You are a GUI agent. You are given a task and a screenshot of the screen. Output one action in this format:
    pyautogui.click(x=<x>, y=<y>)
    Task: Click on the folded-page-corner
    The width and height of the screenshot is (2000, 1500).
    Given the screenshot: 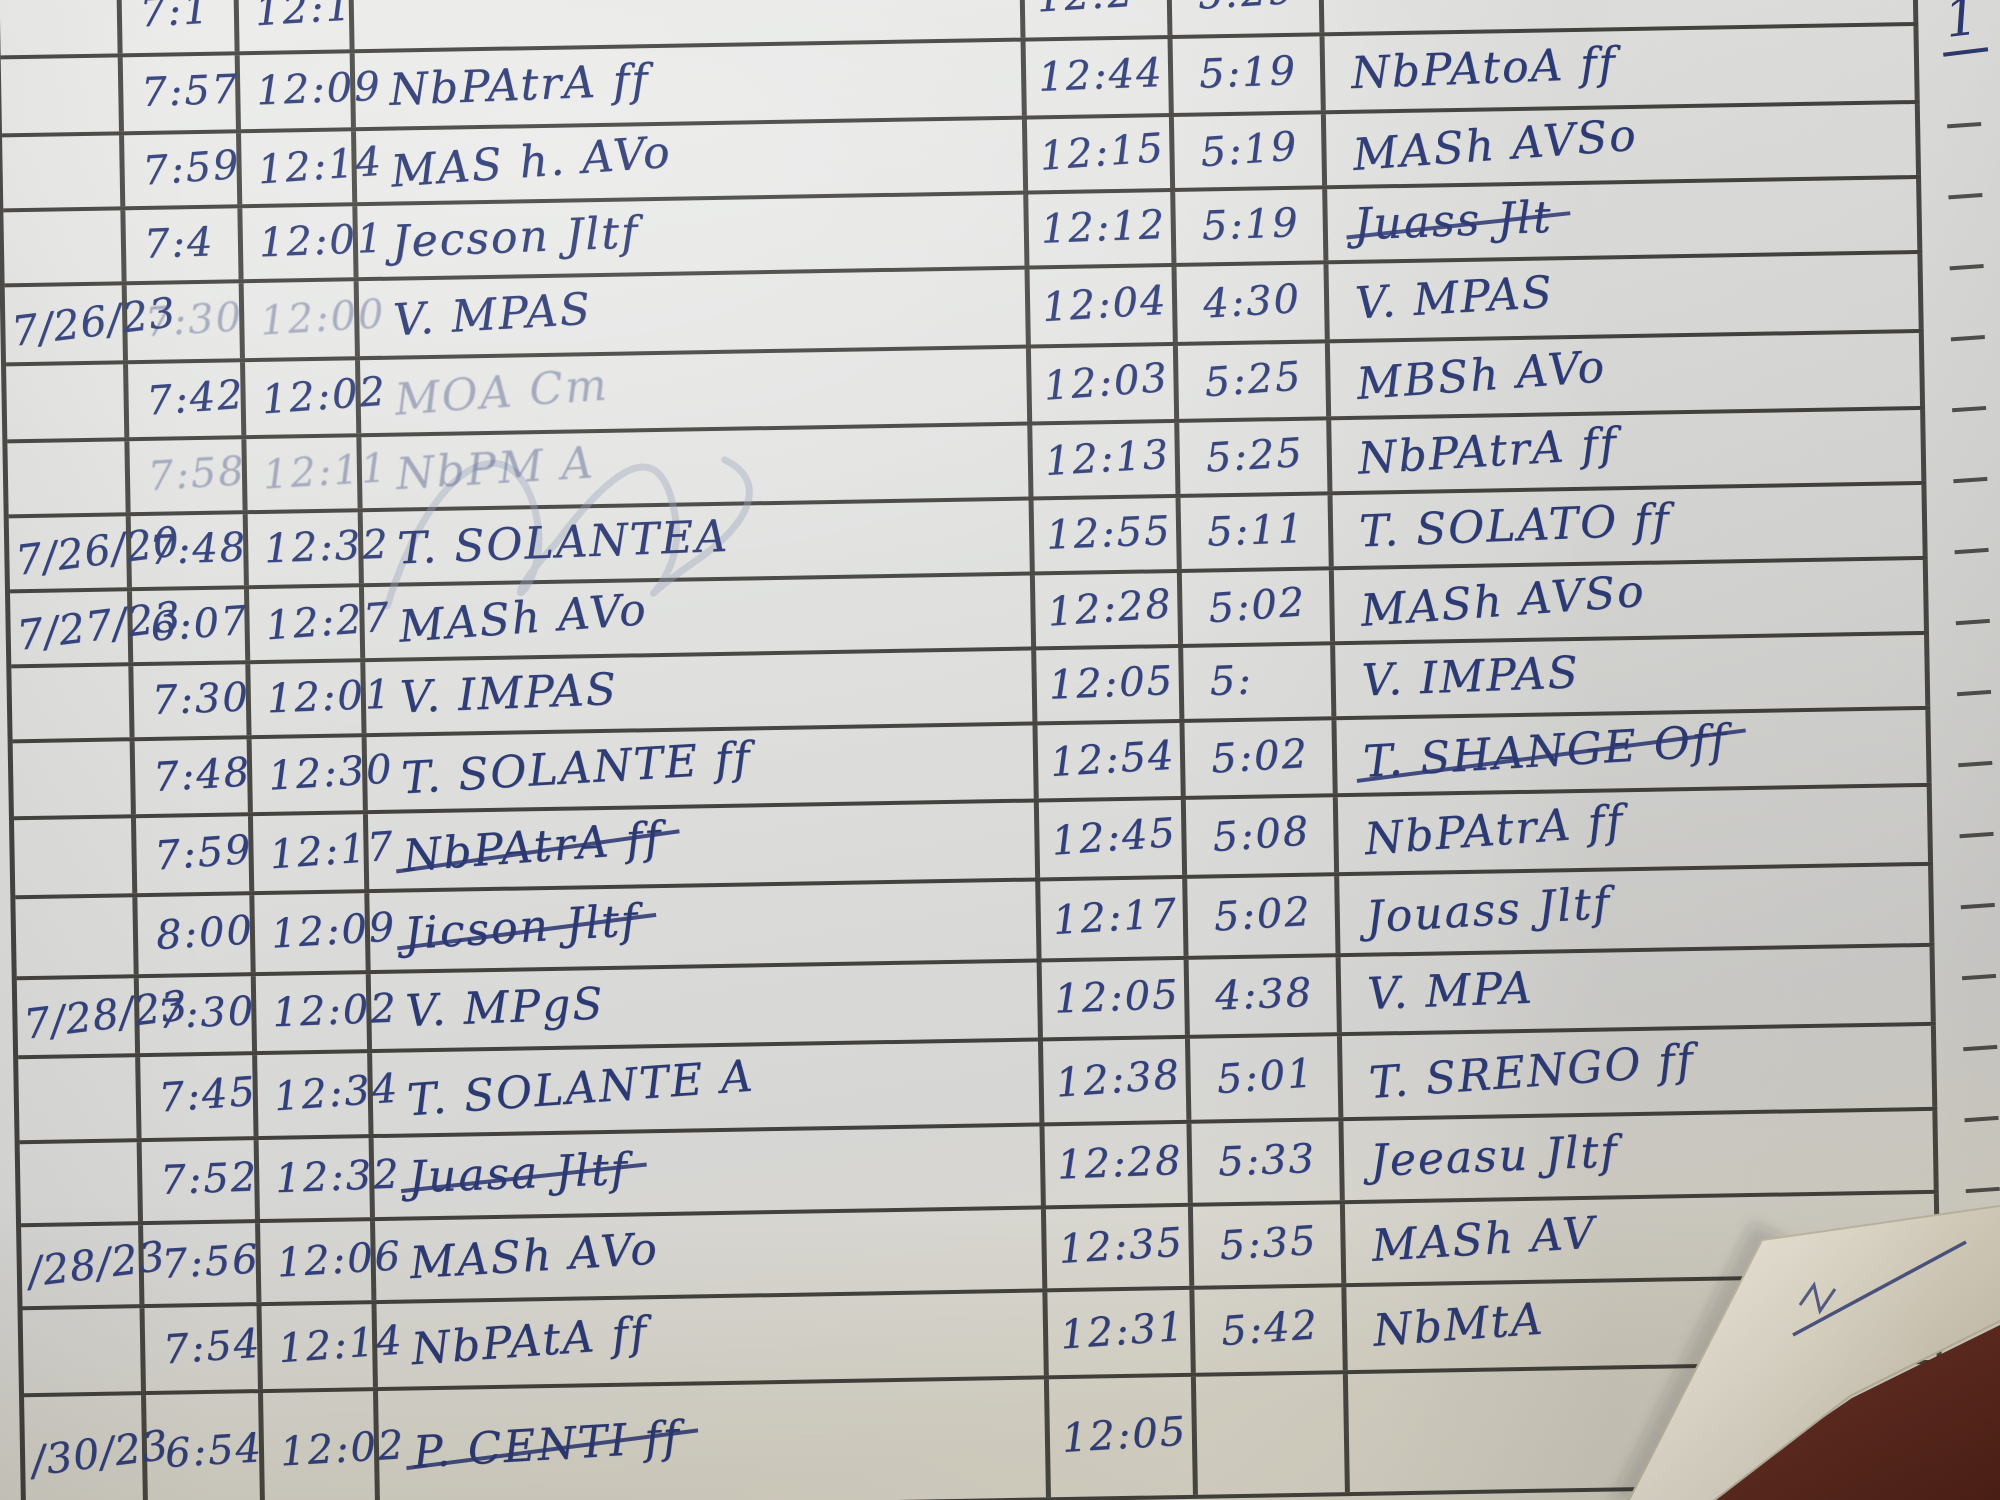 What is the action you would take?
    pyautogui.click(x=1813, y=1352)
    